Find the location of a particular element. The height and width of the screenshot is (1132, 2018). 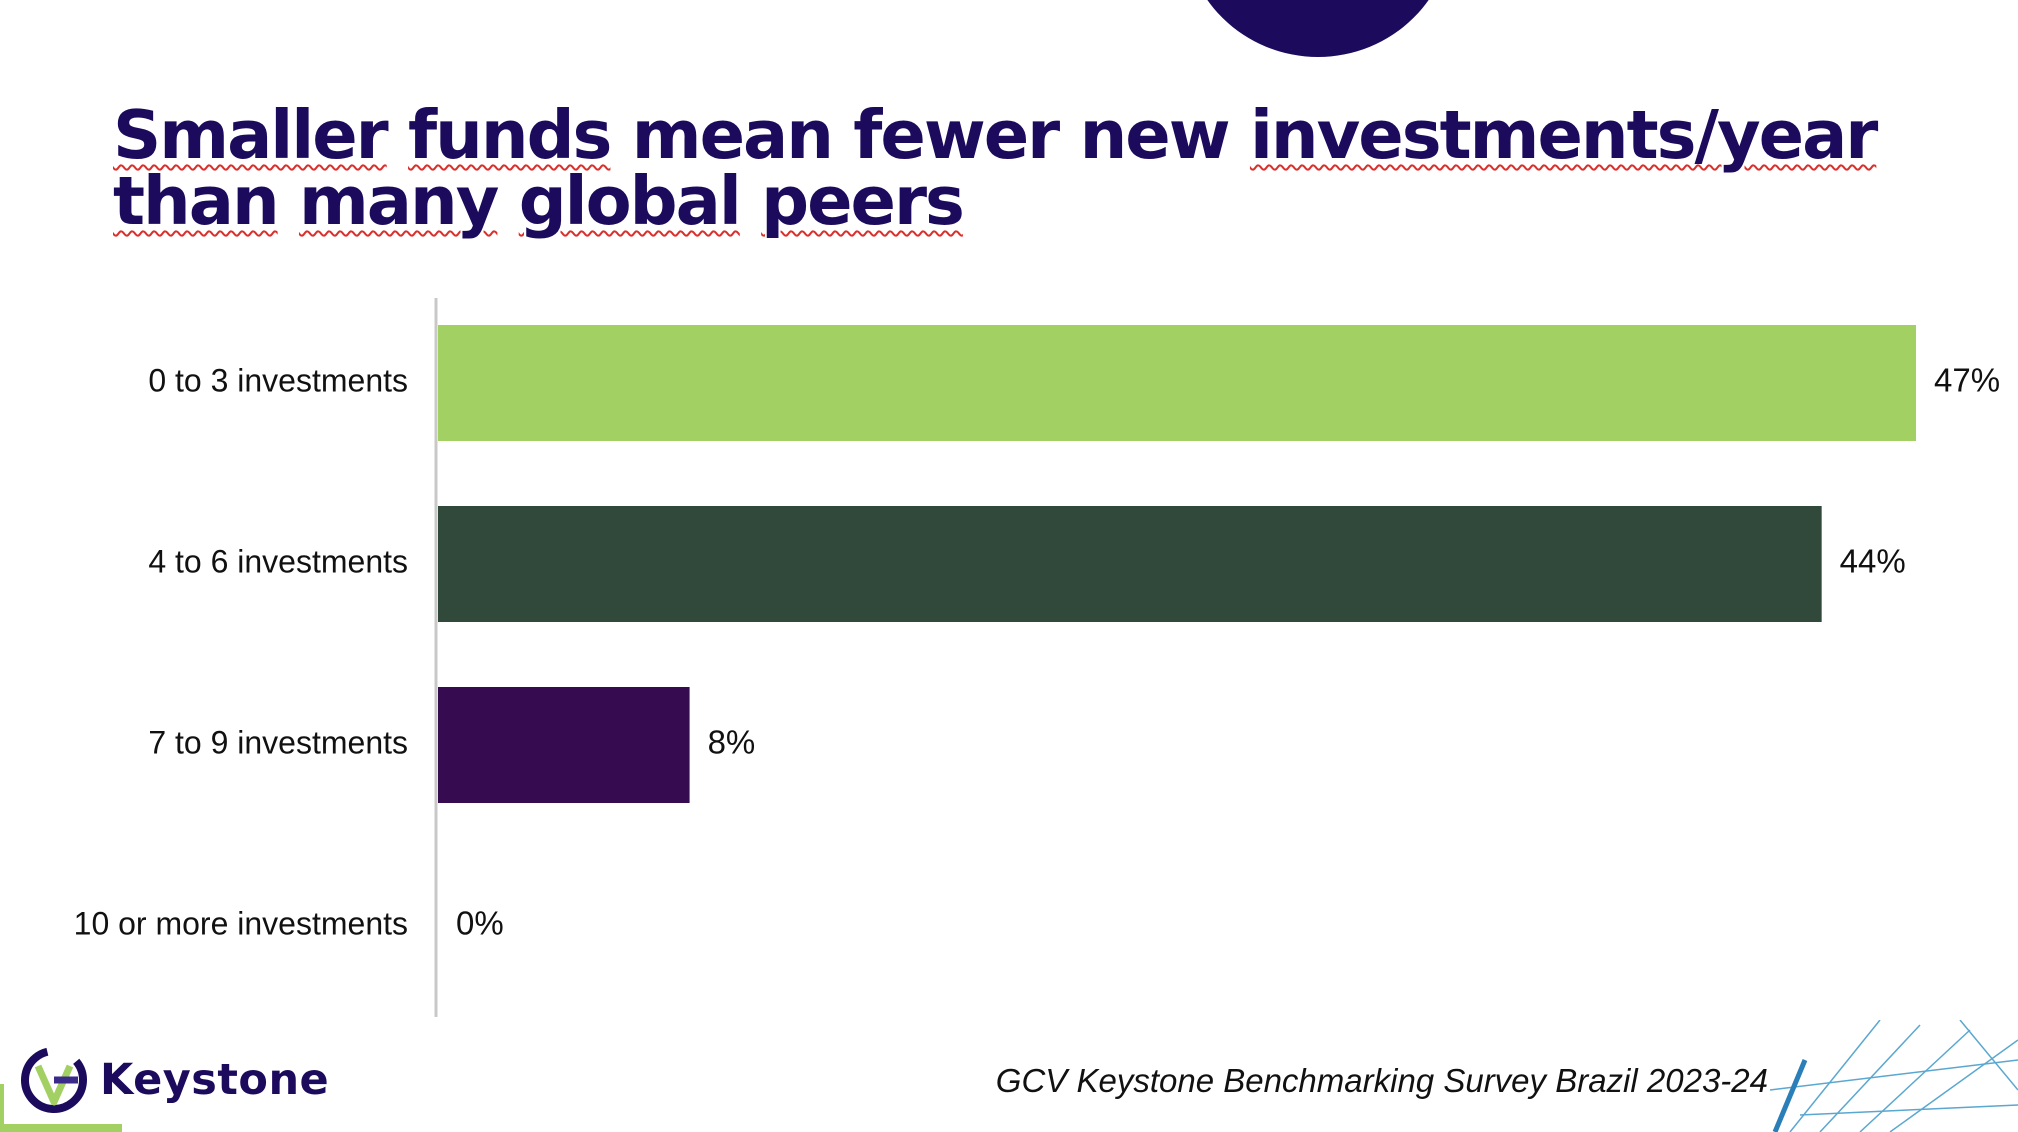

title-line-2: than many global peers is located at coordinates (1038, 201).